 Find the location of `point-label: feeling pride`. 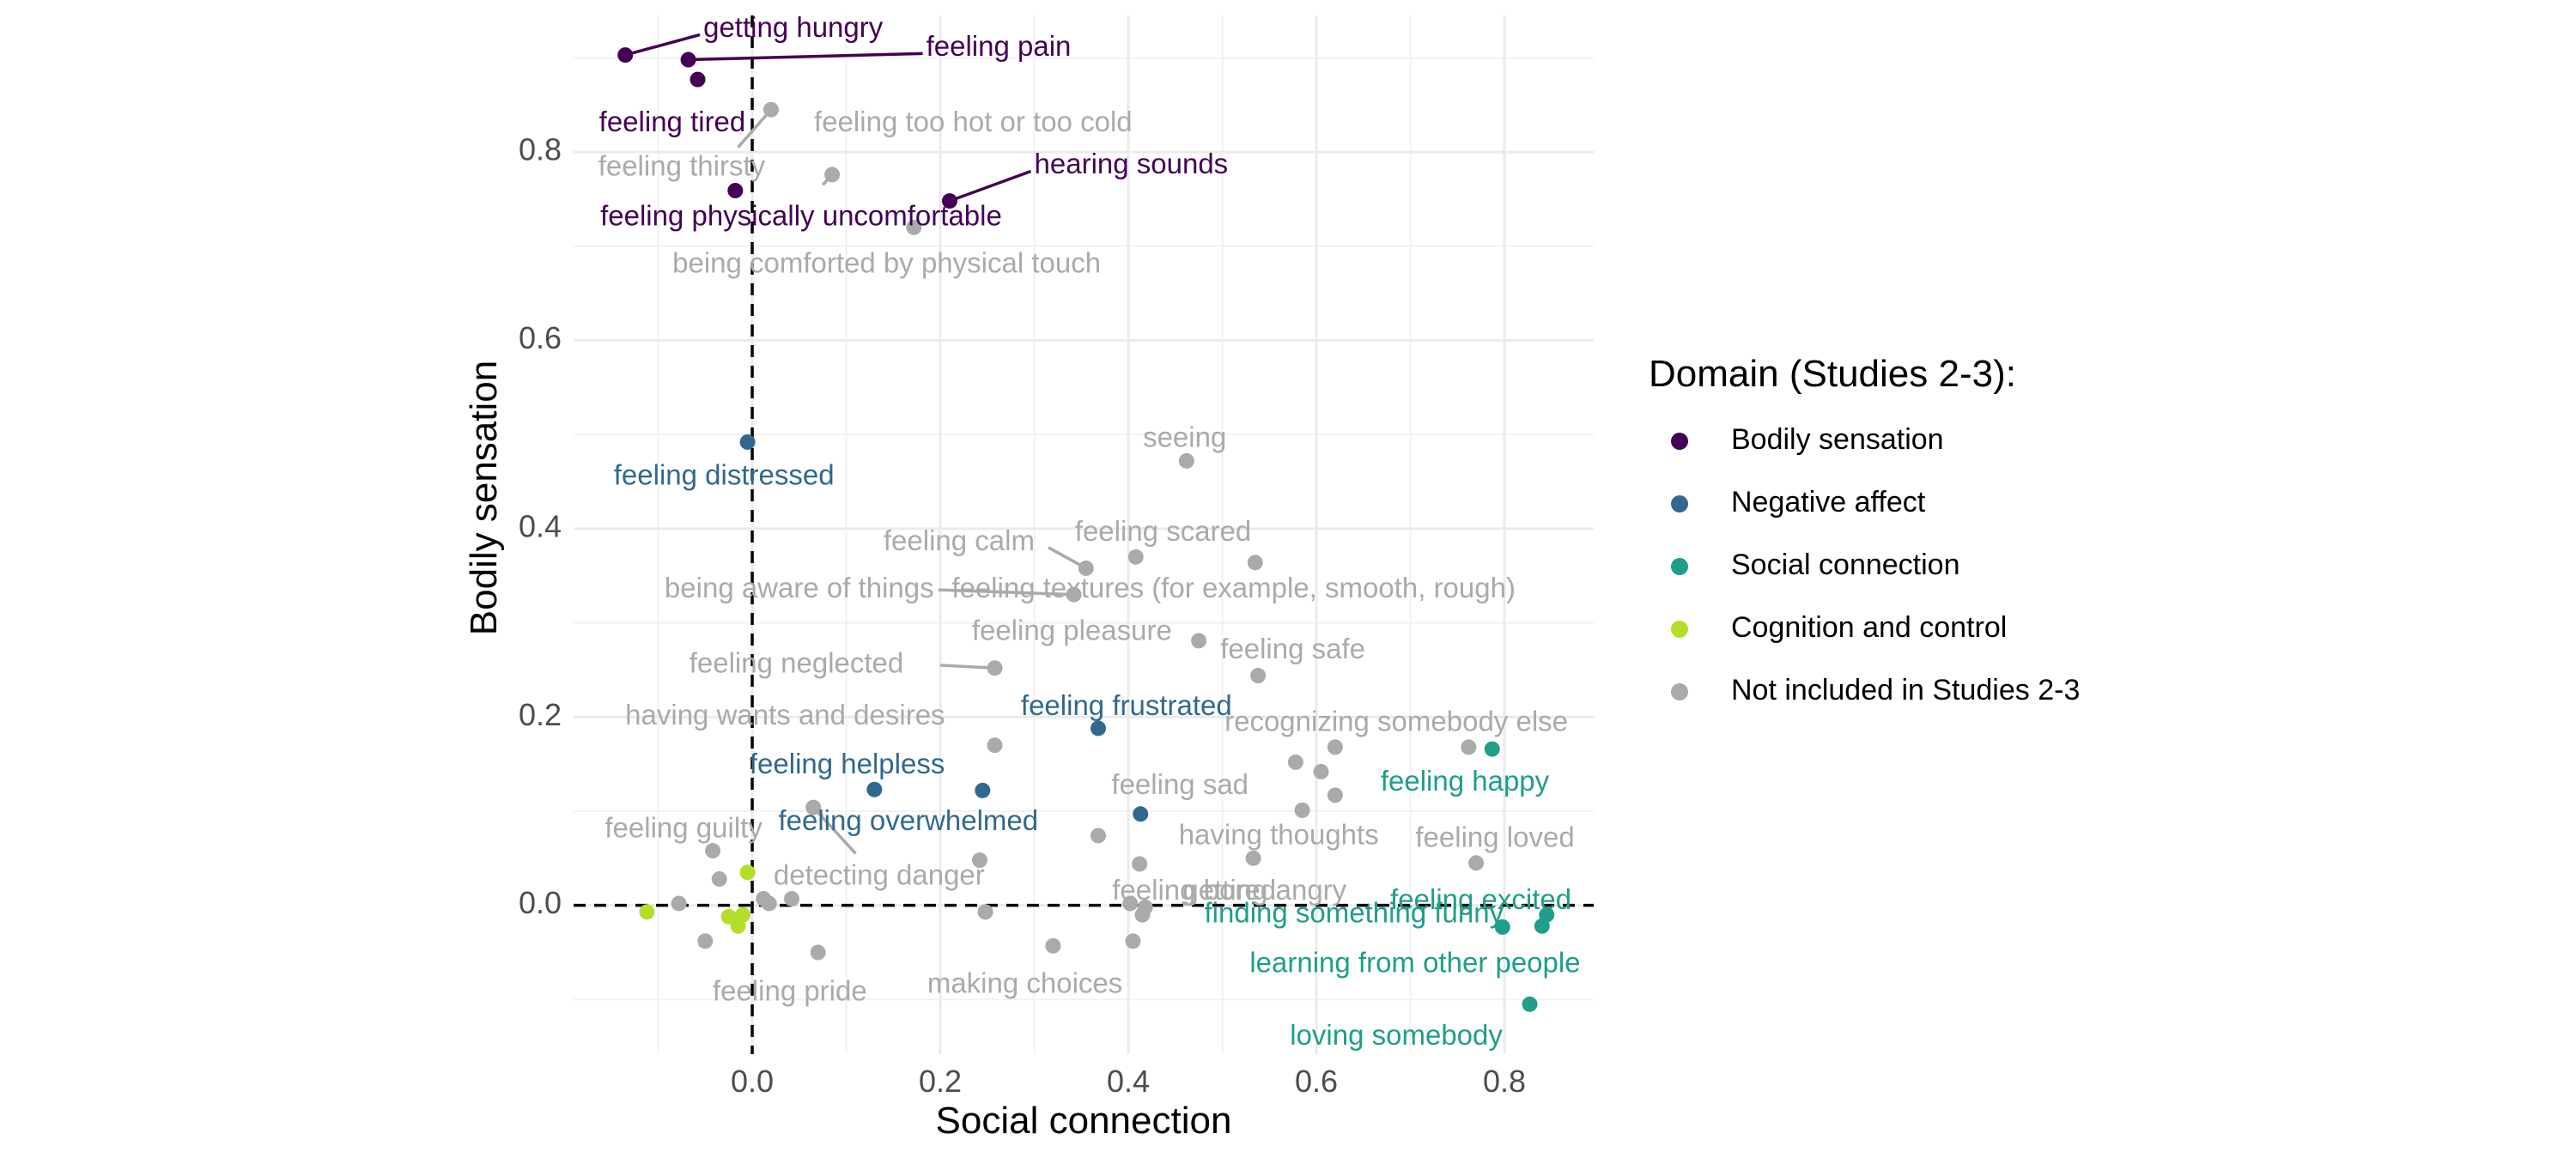

point-label: feeling pride is located at coordinates (790, 990).